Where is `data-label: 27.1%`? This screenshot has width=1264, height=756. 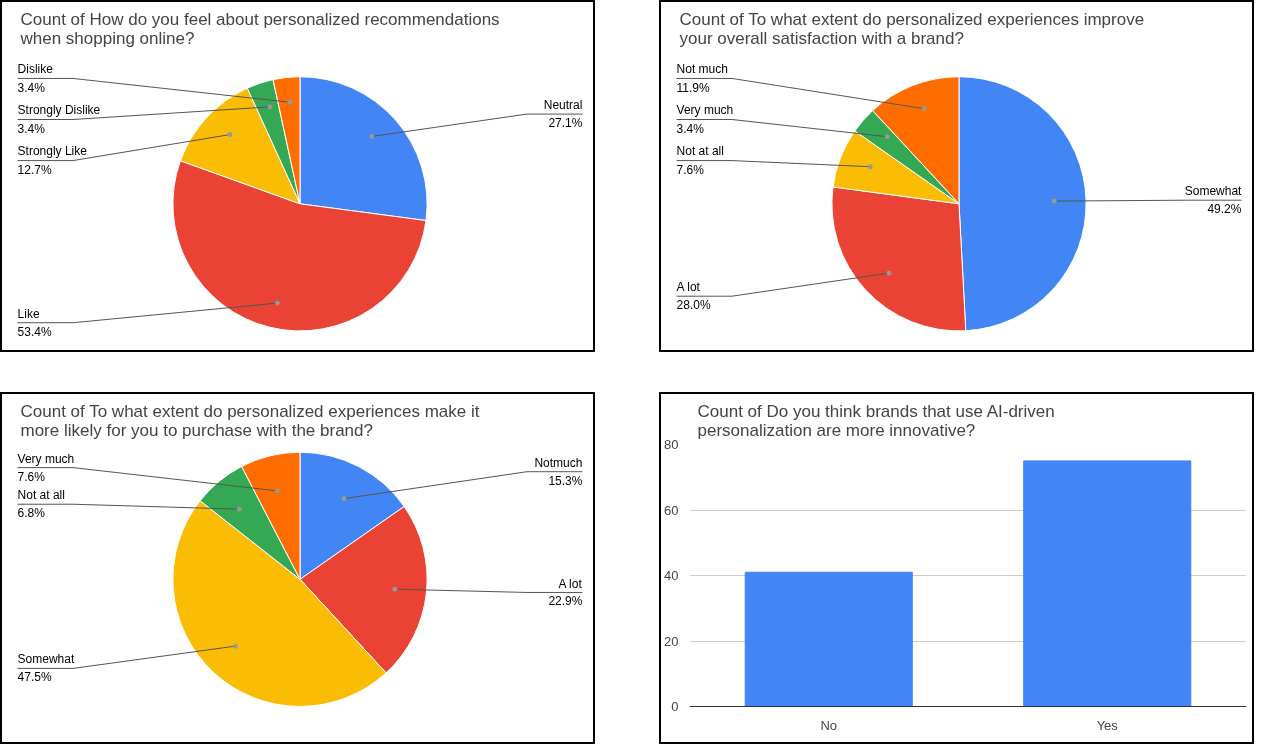
data-label: 27.1% is located at coordinates (565, 123).